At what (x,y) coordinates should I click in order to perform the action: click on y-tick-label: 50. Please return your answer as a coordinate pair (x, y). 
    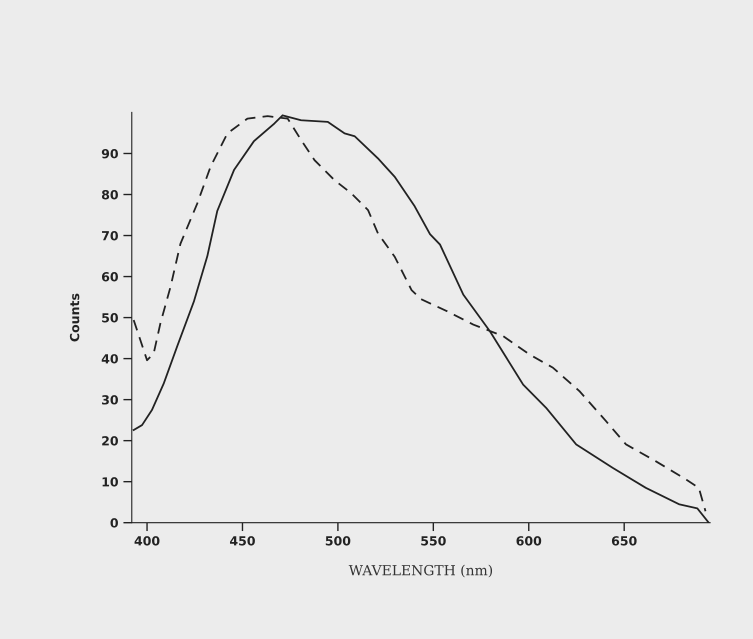
    Looking at the image, I should click on (110, 318).